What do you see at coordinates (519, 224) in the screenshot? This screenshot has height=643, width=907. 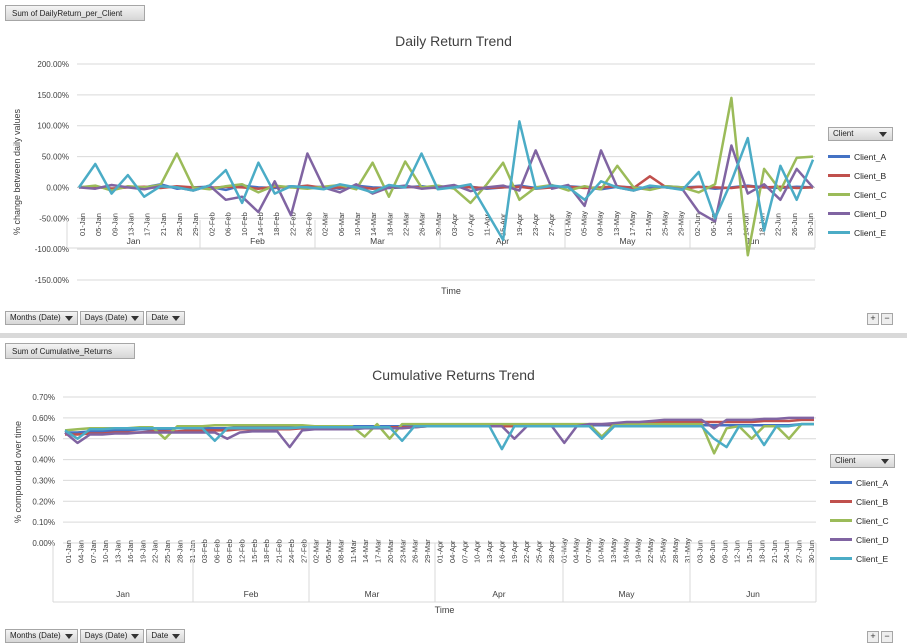 I see `x-tick-label: 19-Apr` at bounding box center [519, 224].